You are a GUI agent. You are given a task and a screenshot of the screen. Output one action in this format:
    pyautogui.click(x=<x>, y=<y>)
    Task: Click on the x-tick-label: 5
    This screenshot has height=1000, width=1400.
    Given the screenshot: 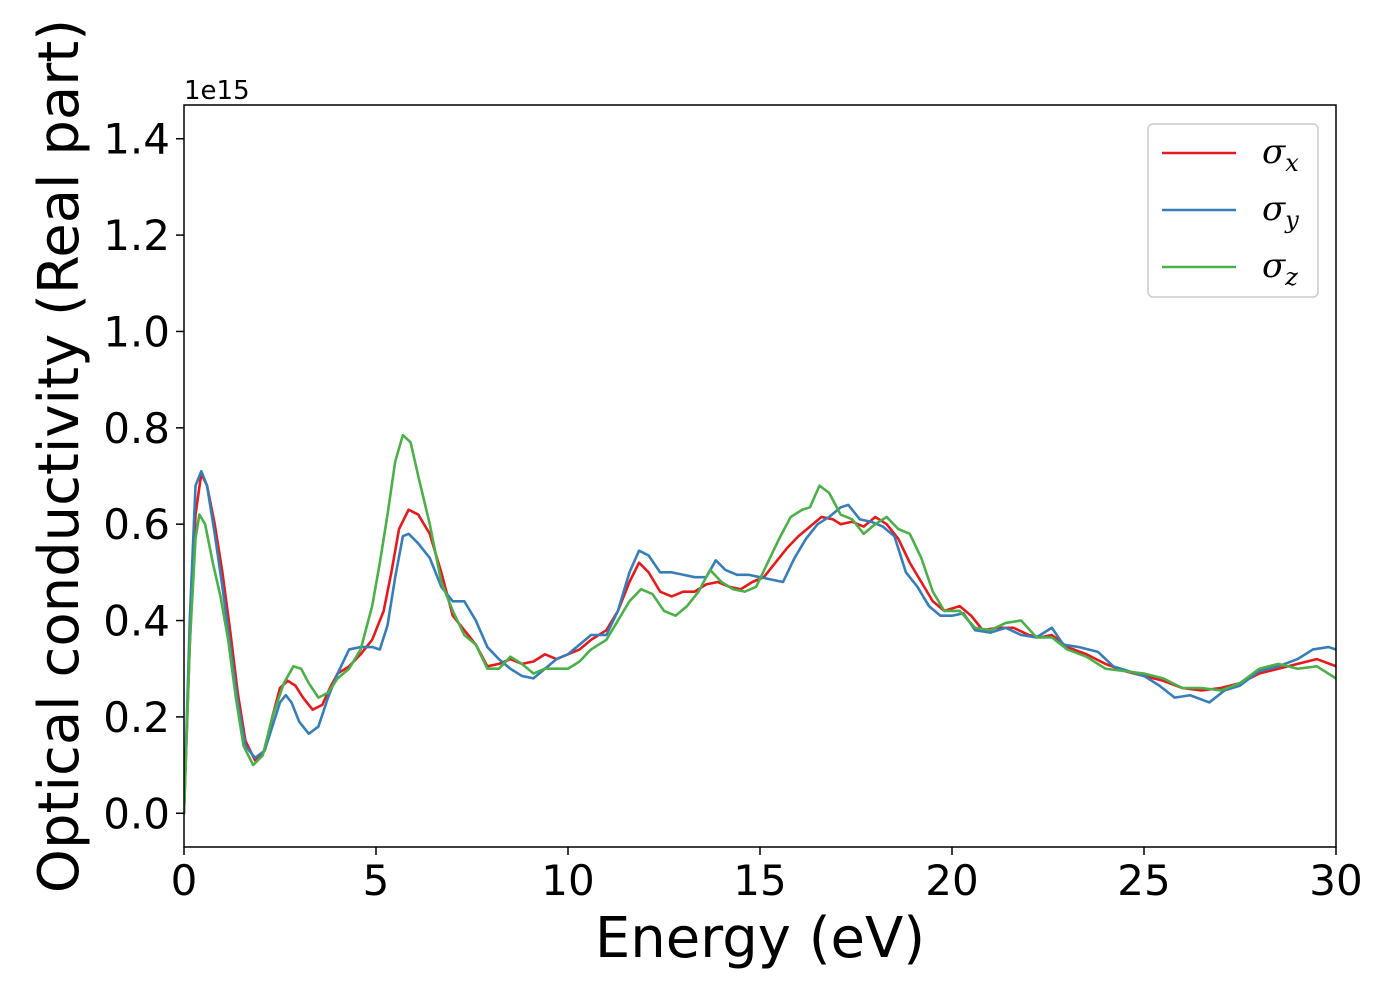 What is the action you would take?
    pyautogui.click(x=376, y=880)
    